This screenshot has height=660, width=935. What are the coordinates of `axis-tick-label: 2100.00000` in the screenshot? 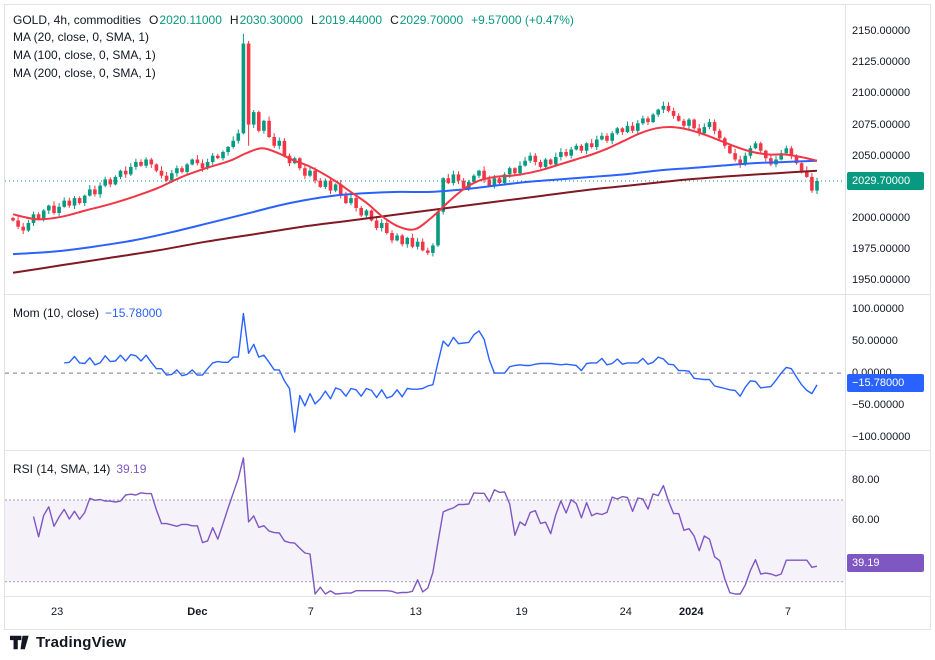 It's located at (881, 93).